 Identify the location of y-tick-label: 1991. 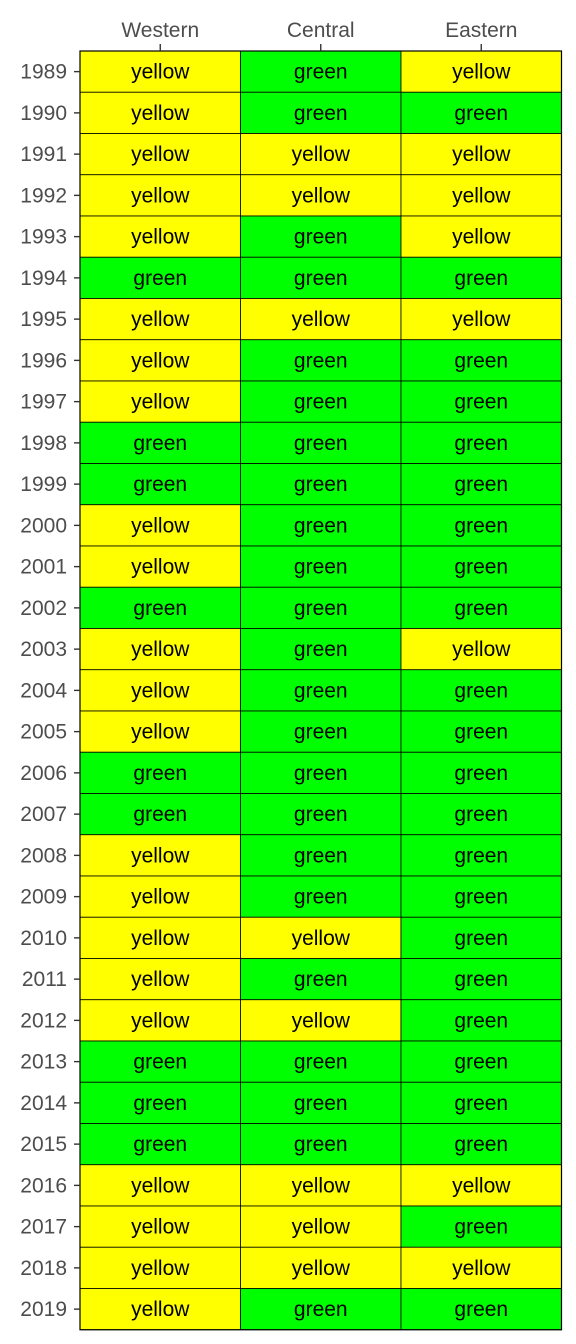
(43, 154).